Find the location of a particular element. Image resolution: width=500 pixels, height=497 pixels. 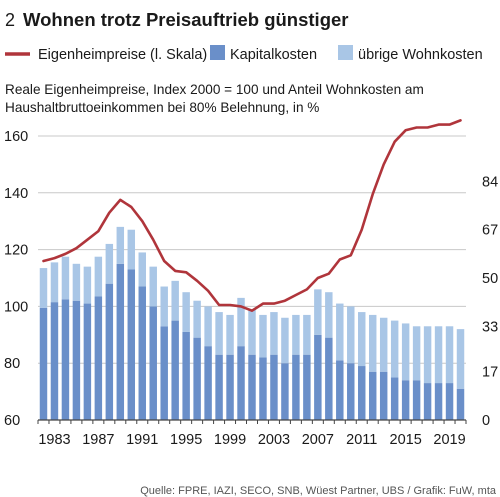

y-tick-right: 17 is located at coordinates (490, 373).